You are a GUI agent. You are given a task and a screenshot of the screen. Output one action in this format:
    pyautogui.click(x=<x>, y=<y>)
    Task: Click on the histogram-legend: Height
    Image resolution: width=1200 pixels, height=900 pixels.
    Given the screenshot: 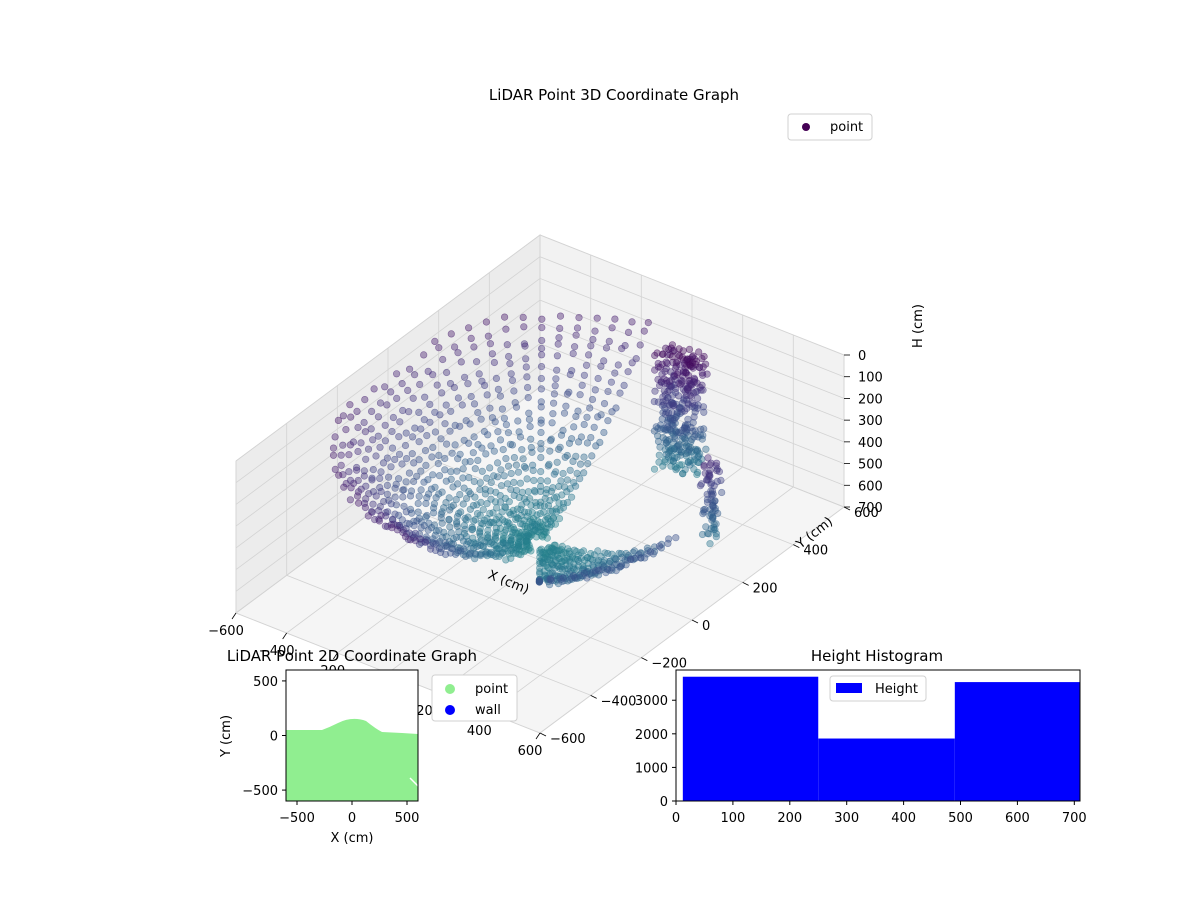 What is the action you would take?
    pyautogui.click(x=878, y=688)
    